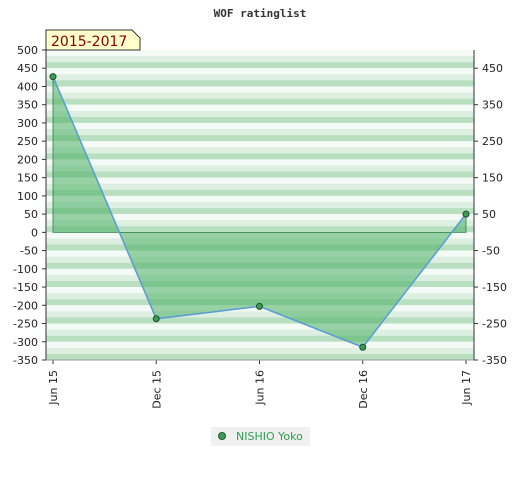 This screenshot has height=480, width=520. What do you see at coordinates (29, 251) in the screenshot?
I see `y-tick-label: -50` at bounding box center [29, 251].